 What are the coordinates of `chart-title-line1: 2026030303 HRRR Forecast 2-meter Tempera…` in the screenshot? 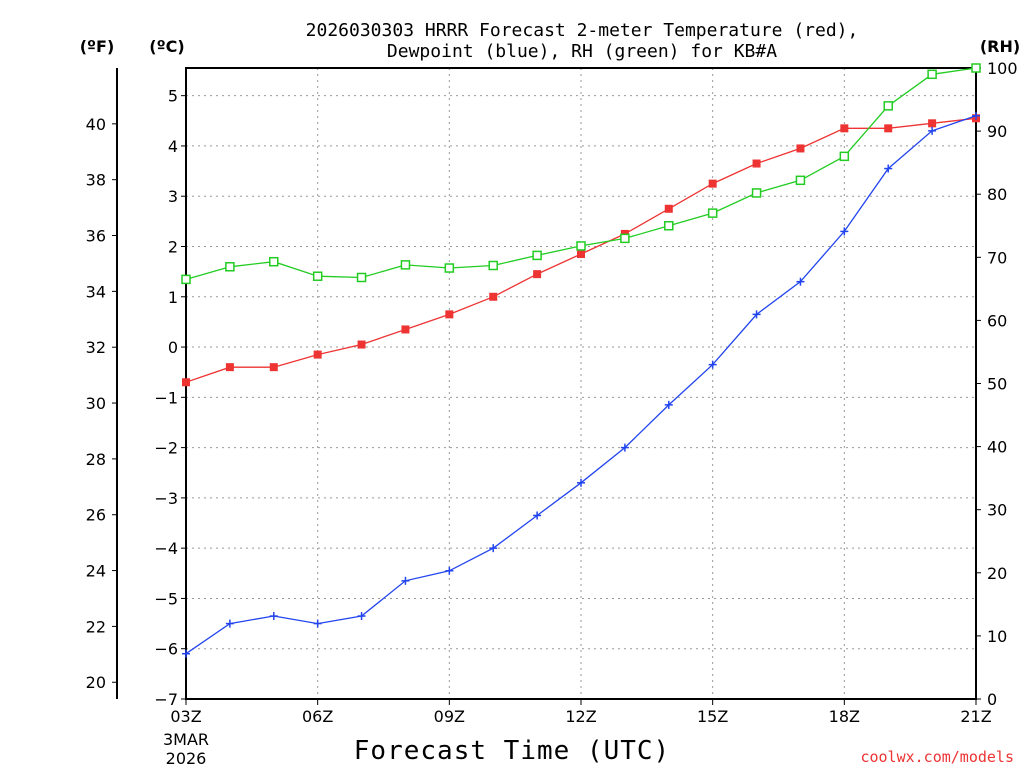 It's located at (582, 30).